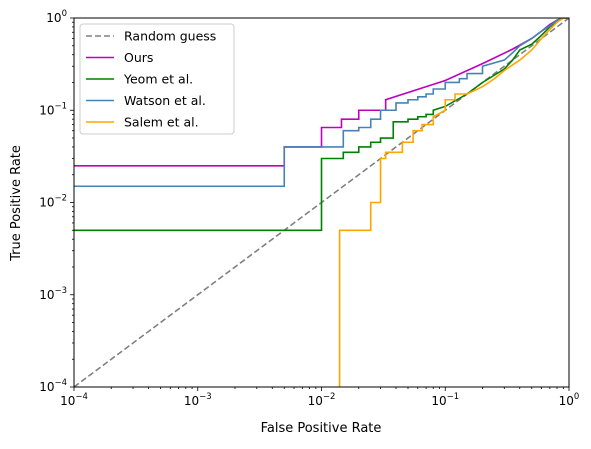  Describe the element at coordinates (138, 57) in the screenshot. I see `legend-label: Ours` at that location.